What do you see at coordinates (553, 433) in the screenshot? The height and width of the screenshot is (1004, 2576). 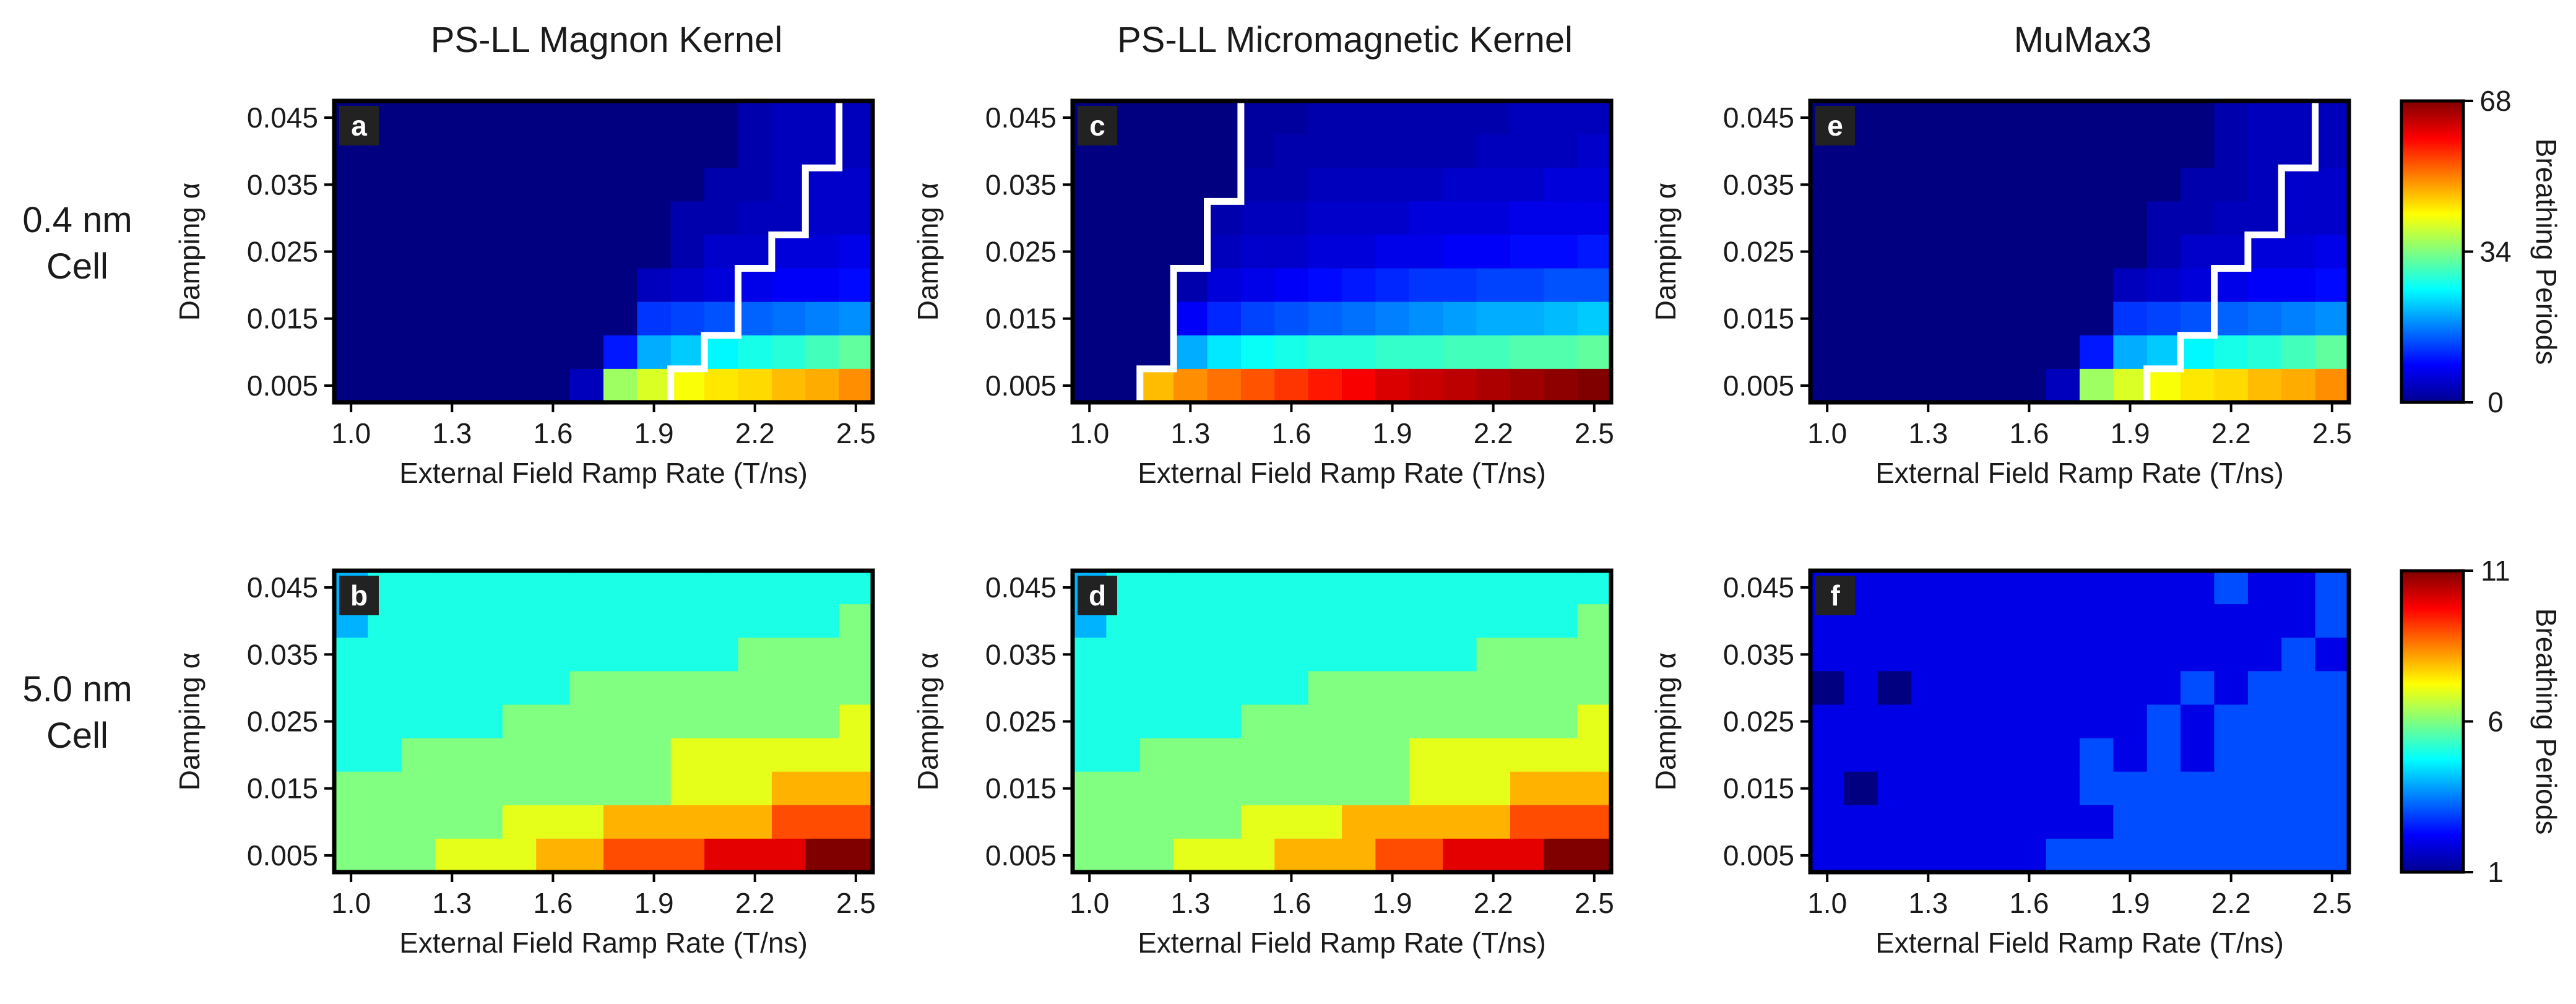 I see `x-tick-label: 1.6` at bounding box center [553, 433].